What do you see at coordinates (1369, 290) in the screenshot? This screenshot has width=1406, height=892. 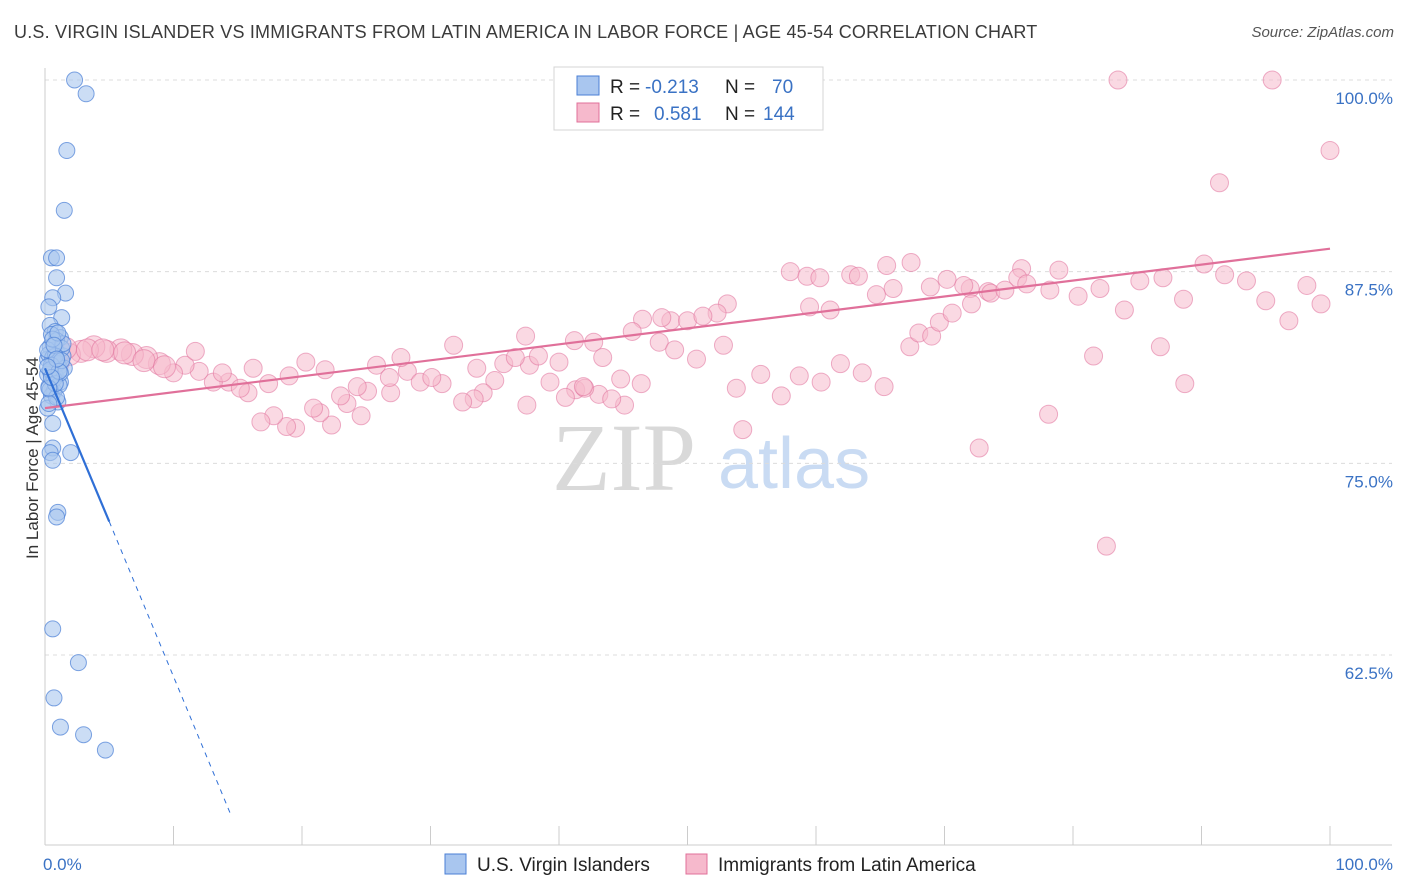 I see `y-tick-label-2: 87.5%` at bounding box center [1369, 290].